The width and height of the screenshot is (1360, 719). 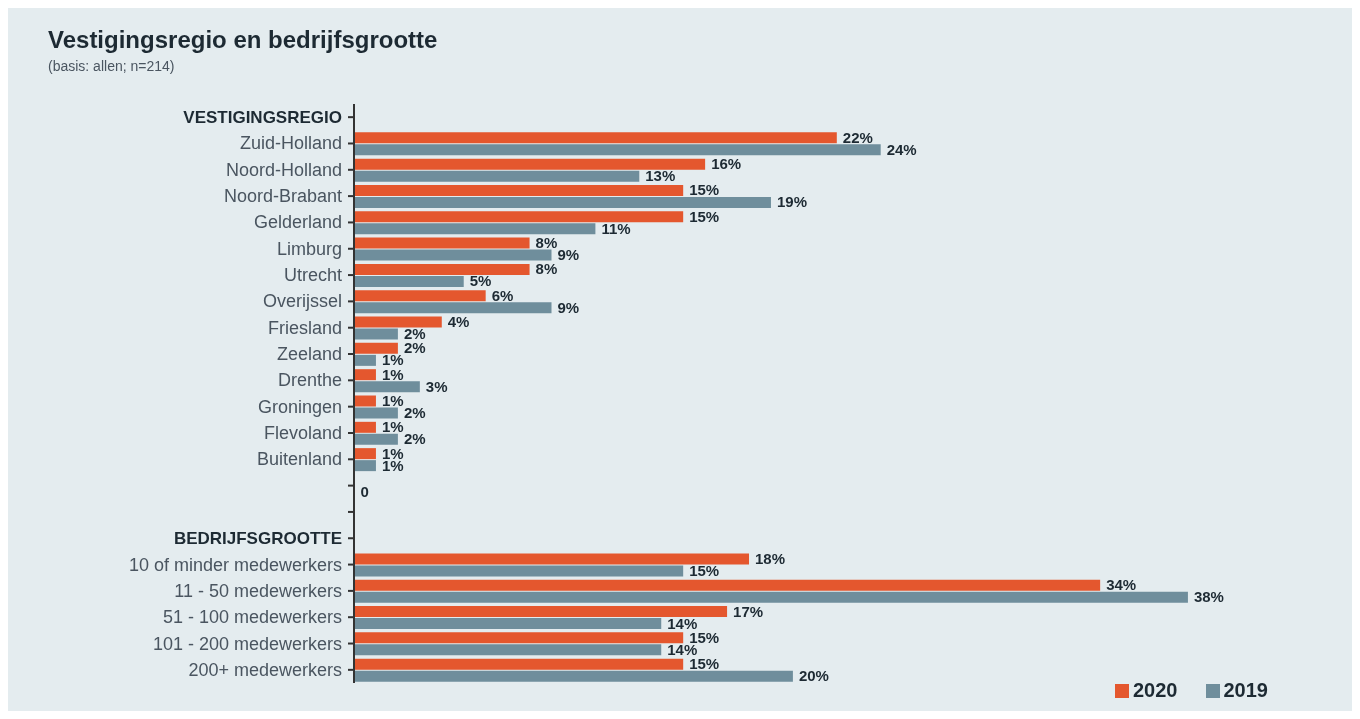 What do you see at coordinates (304, 327) in the screenshot?
I see `y-tick-label: Friesland` at bounding box center [304, 327].